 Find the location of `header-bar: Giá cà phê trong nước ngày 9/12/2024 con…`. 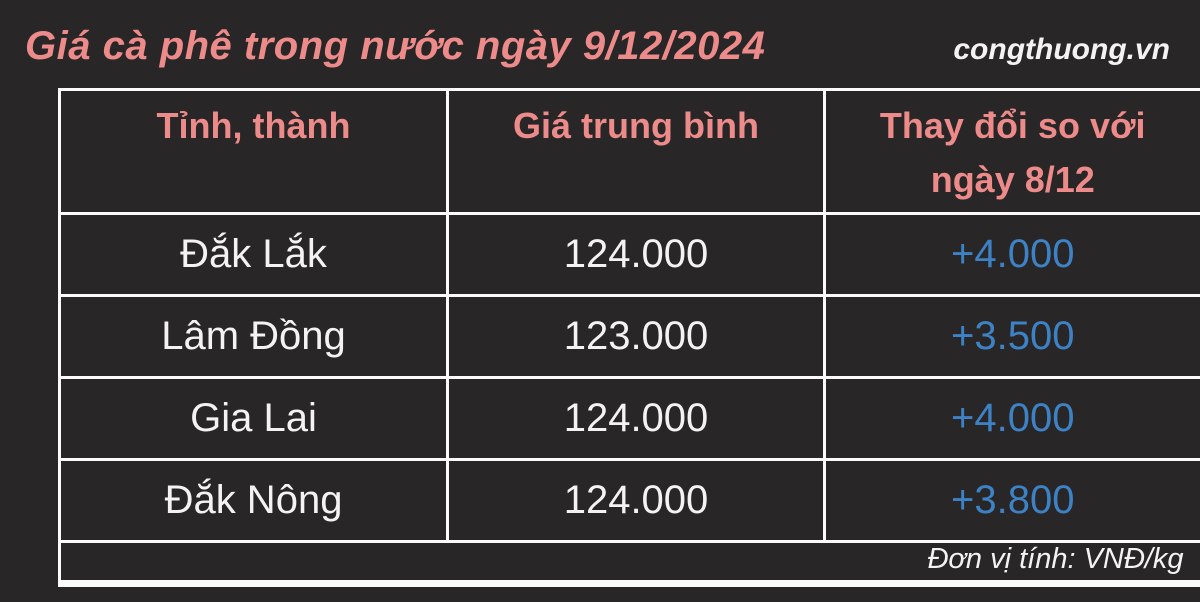

header-bar: Giá cà phê trong nước ngày 9/12/2024 con… is located at coordinates (597, 46).